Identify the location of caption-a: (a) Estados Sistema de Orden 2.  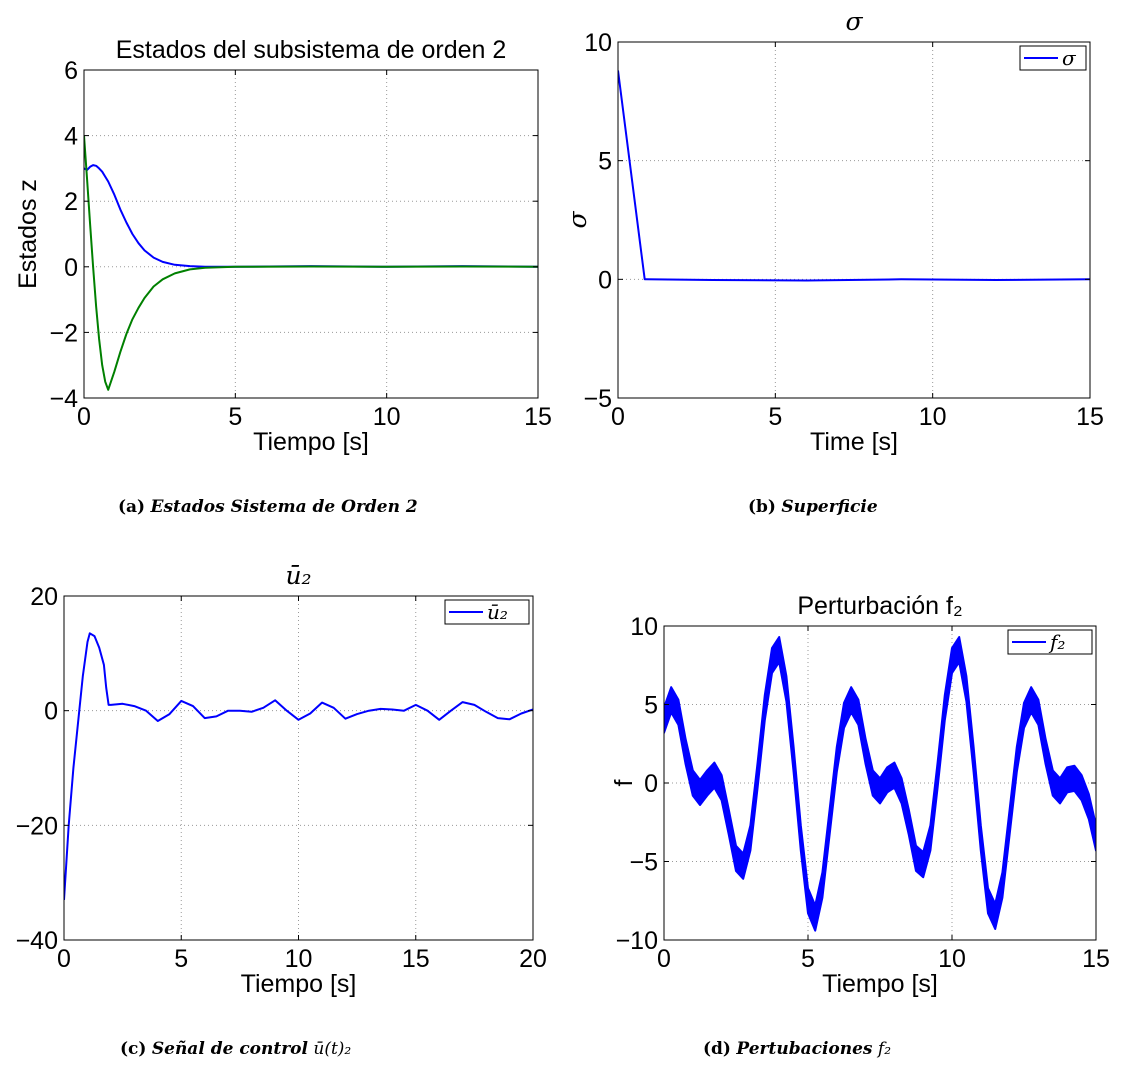
(268, 507).